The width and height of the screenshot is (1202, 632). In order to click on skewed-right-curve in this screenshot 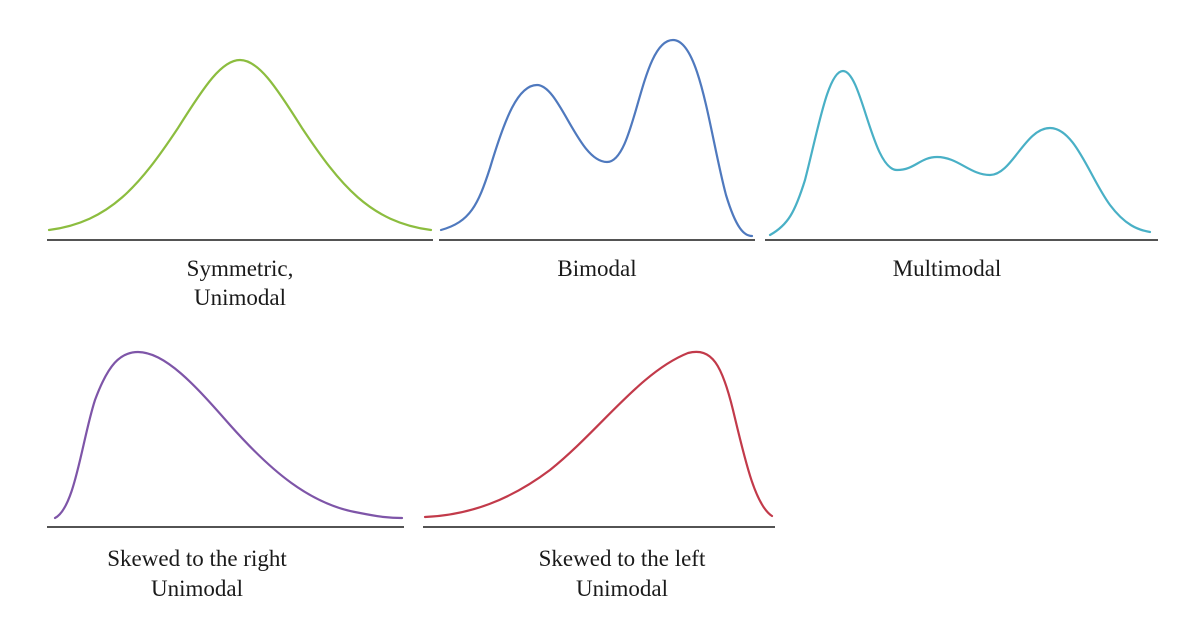, I will do `click(228, 435)`.